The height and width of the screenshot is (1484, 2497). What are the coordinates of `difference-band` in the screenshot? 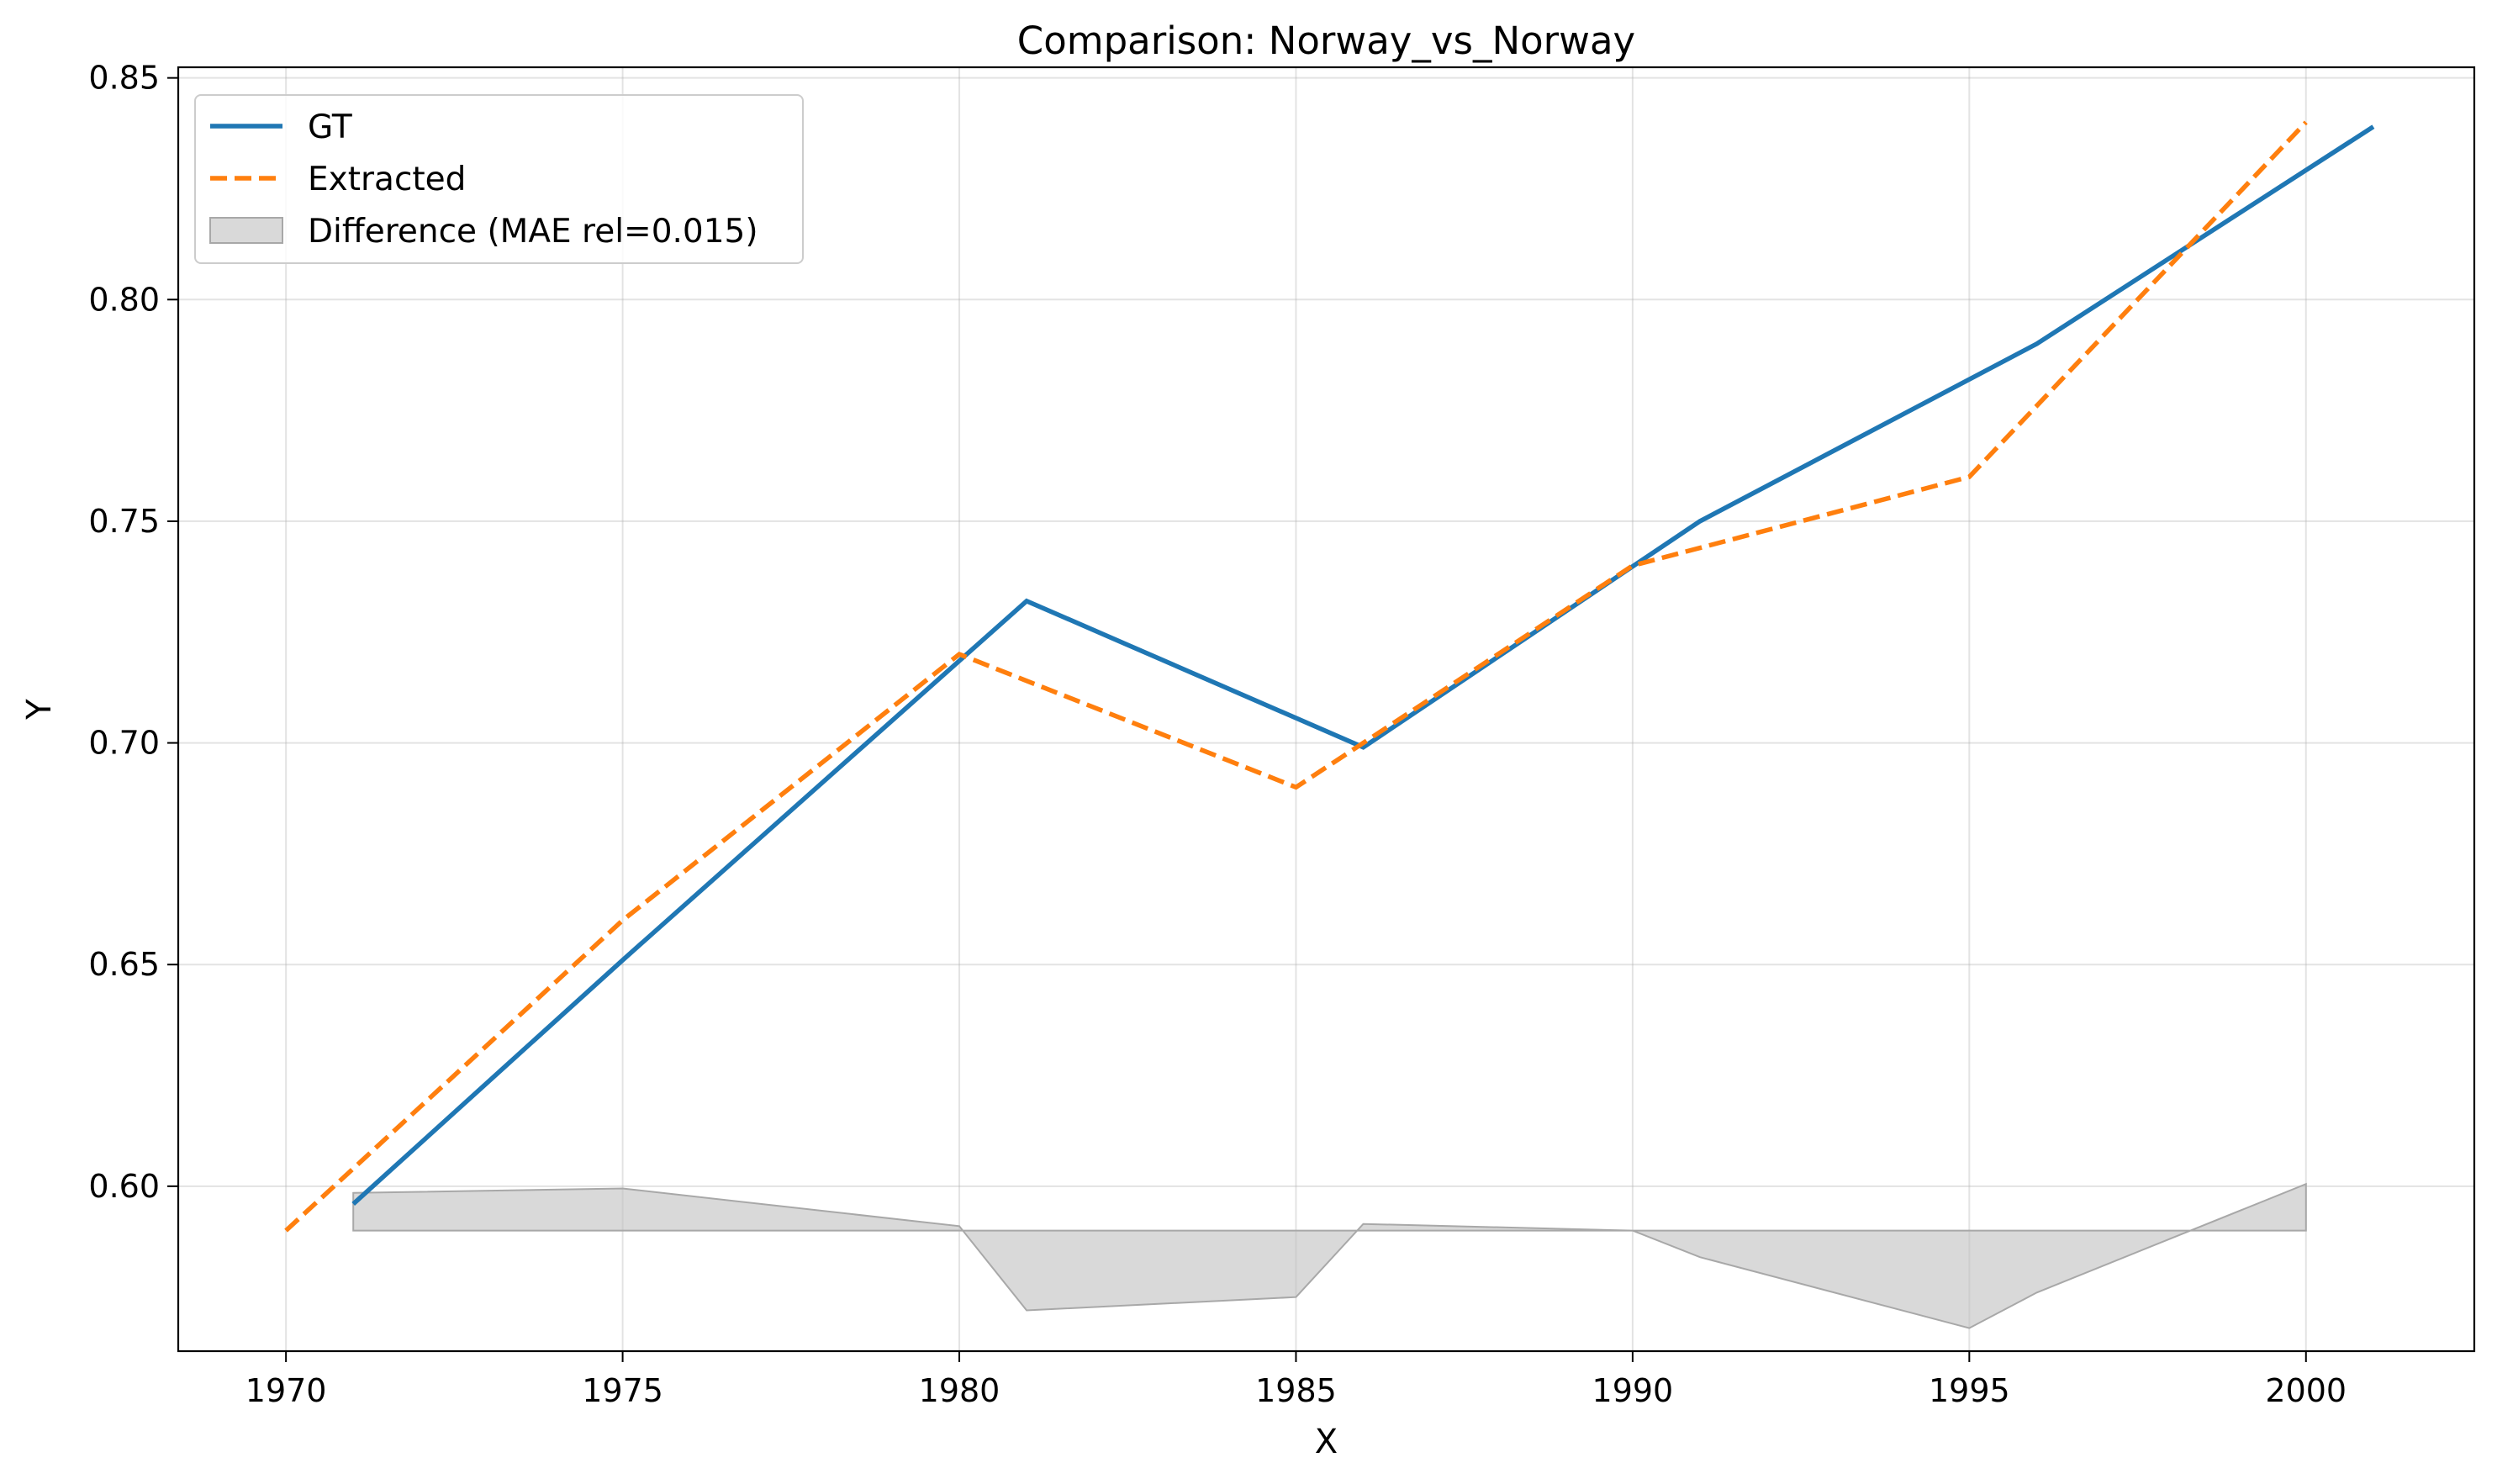 It's located at (1329, 1255).